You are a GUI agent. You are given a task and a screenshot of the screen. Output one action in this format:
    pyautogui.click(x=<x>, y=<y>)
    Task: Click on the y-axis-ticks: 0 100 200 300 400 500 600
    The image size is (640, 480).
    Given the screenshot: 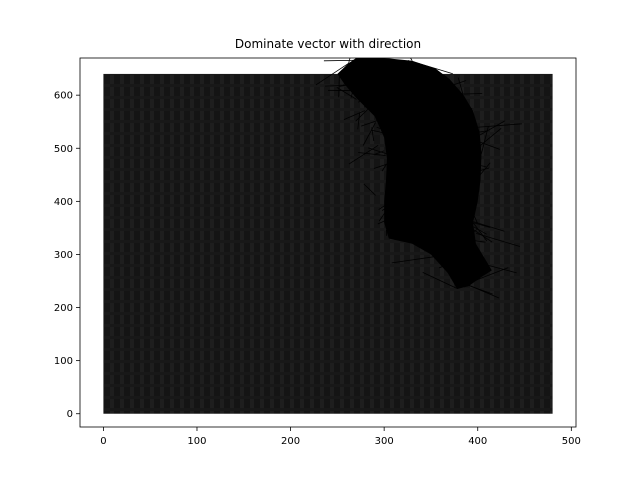 What is the action you would take?
    pyautogui.click(x=67, y=255)
    